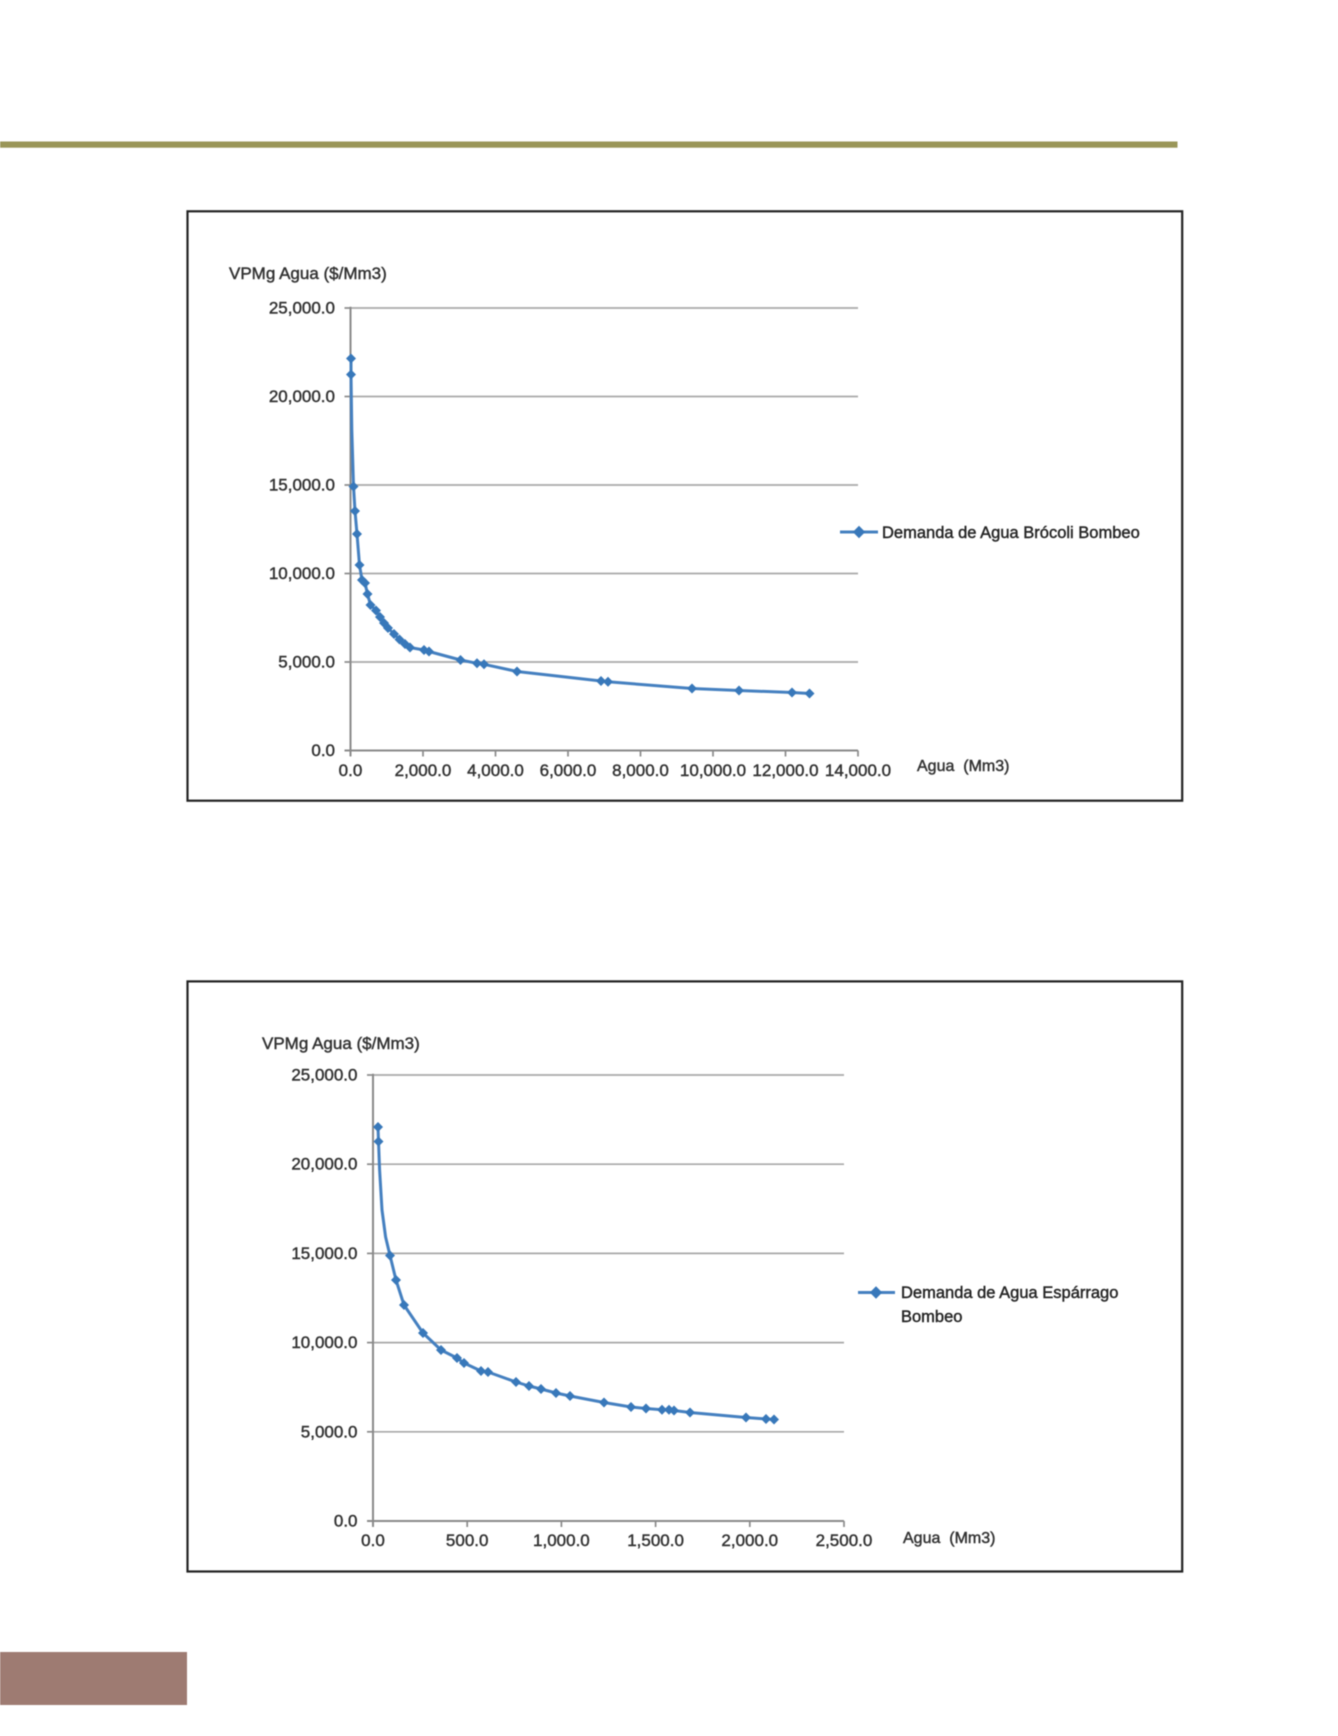  What do you see at coordinates (640, 770) in the screenshot?
I see `svg-text: 8,000.0` at bounding box center [640, 770].